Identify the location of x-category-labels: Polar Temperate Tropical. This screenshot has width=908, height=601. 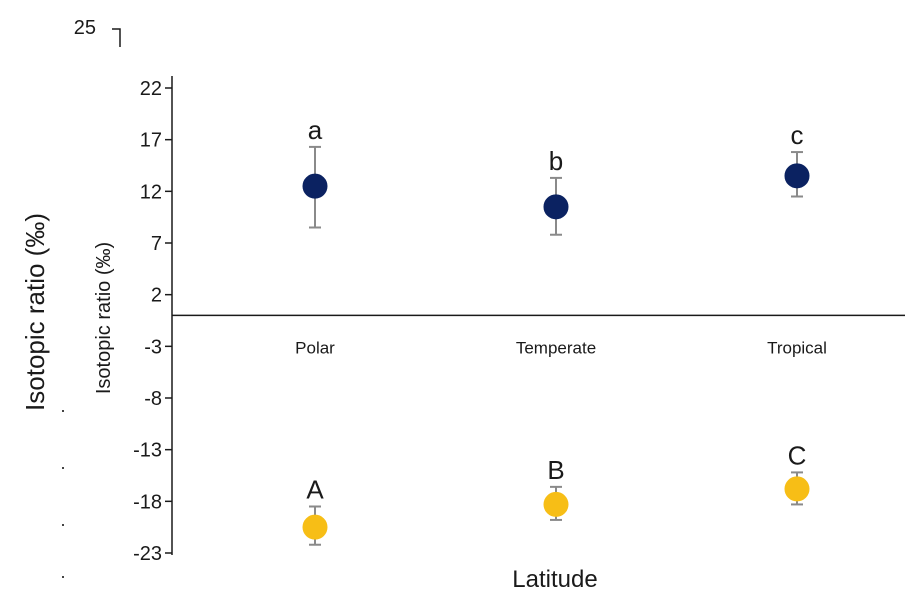
(561, 347).